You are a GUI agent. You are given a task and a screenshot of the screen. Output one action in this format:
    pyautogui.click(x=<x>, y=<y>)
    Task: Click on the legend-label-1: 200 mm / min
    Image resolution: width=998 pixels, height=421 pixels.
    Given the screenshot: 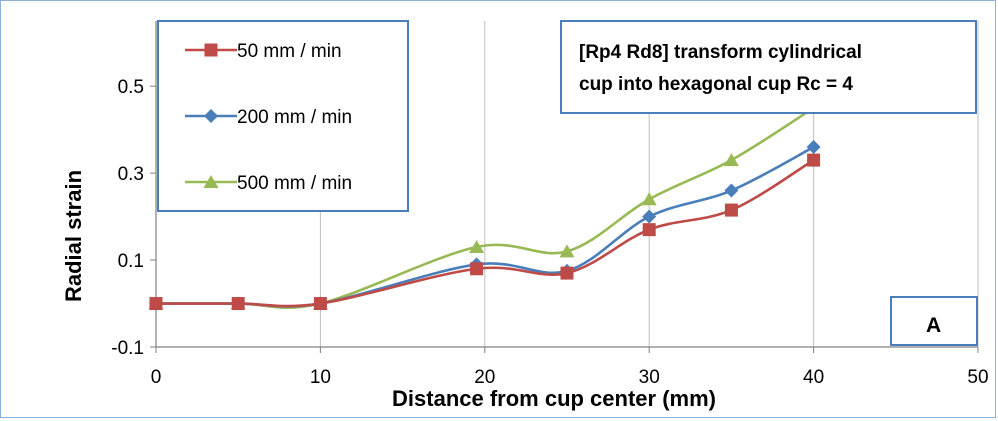 What is the action you would take?
    pyautogui.click(x=294, y=117)
    